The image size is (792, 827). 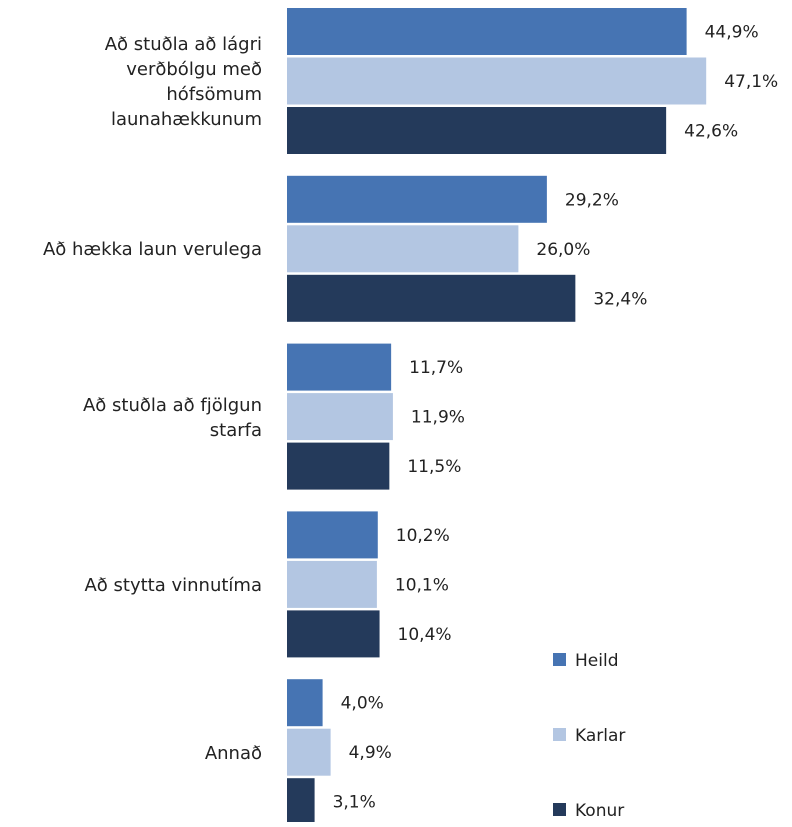 What do you see at coordinates (233, 753) in the screenshot?
I see `category-text: Annað` at bounding box center [233, 753].